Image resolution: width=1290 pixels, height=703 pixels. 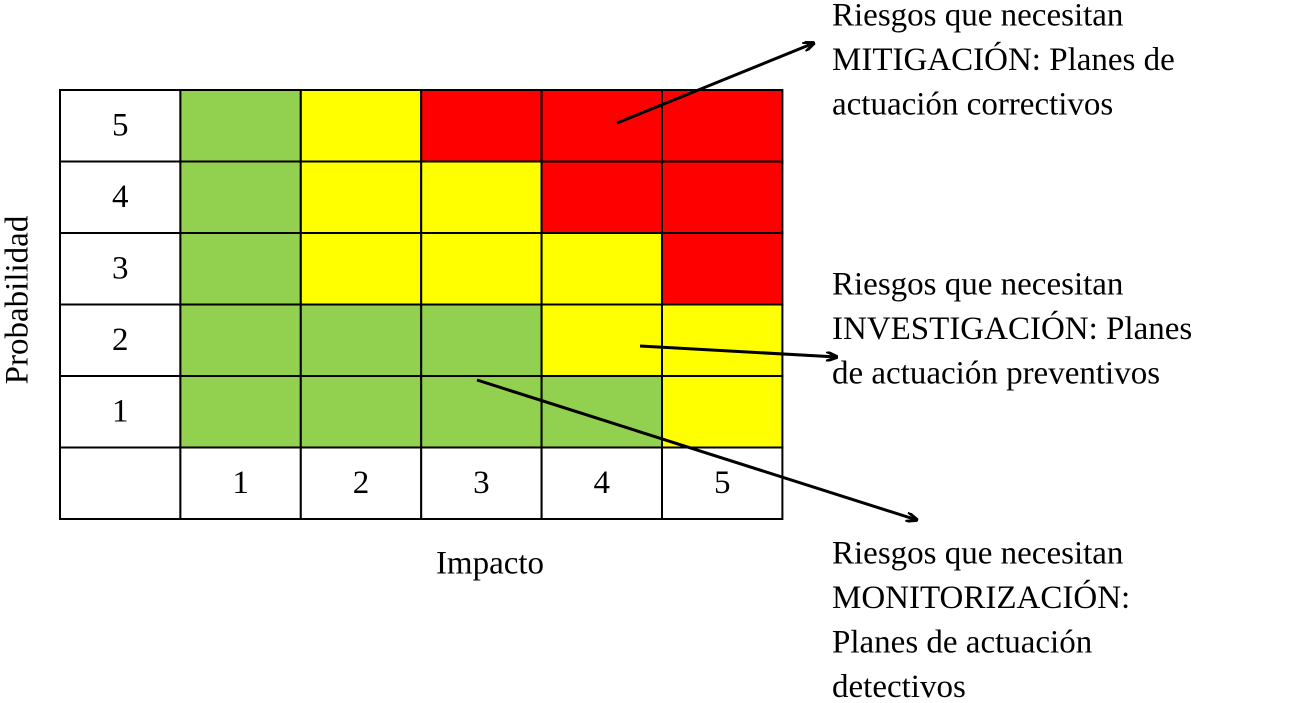 What do you see at coordinates (120, 411) in the screenshot?
I see `row-label: 1` at bounding box center [120, 411].